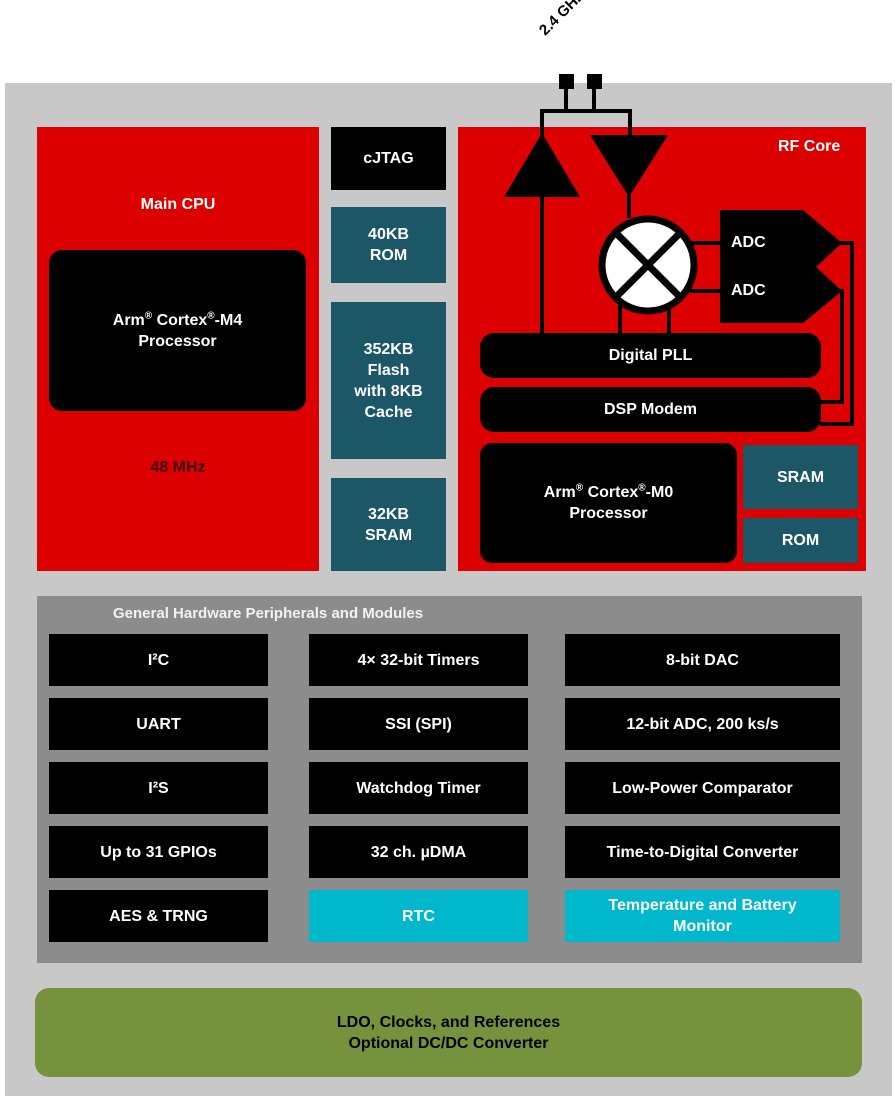 This screenshot has width=895, height=1100. Describe the element at coordinates (418, 916) in the screenshot. I see `peripheral-block: RTC` at that location.